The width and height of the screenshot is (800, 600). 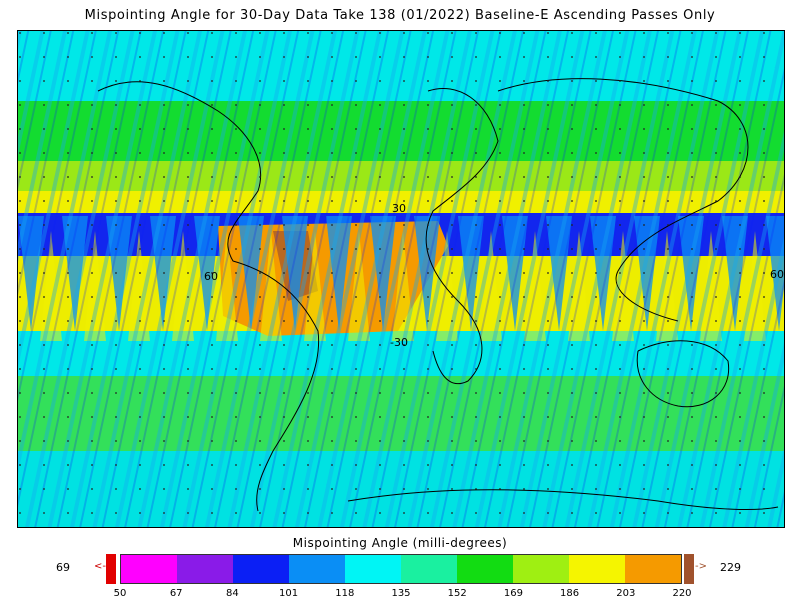 I want to click on colorbar, so click(x=401, y=569).